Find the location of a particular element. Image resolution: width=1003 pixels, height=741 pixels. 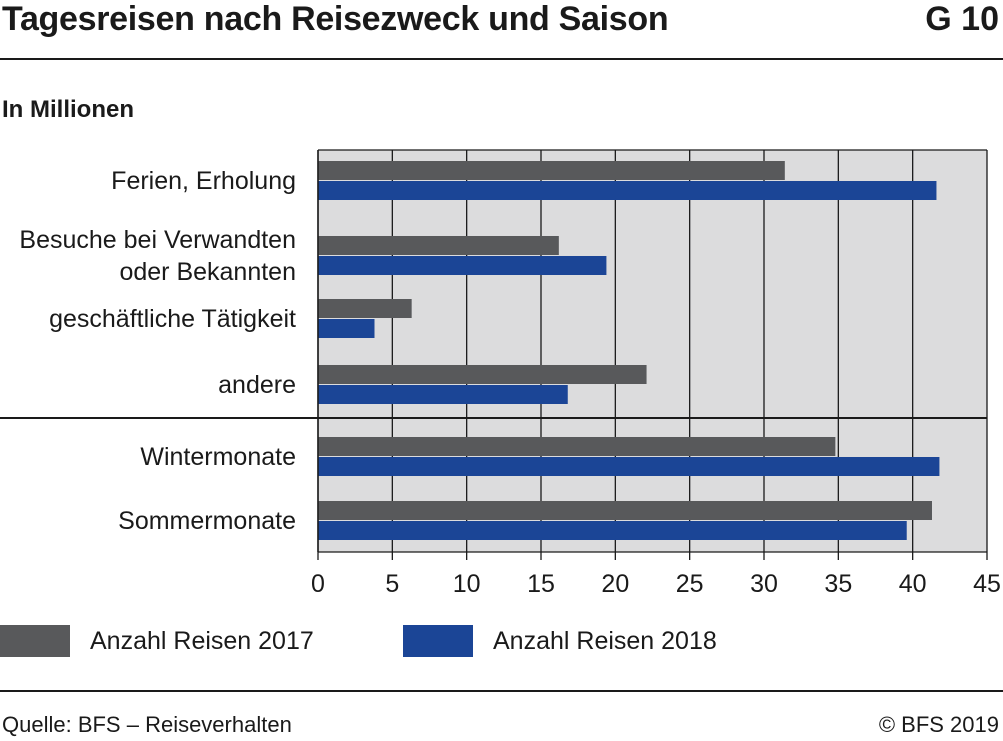

legend-label-2017: Anzahl Reisen 2017 is located at coordinates (202, 640).